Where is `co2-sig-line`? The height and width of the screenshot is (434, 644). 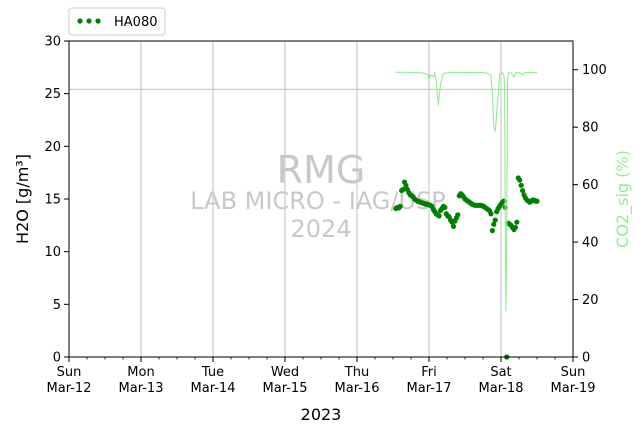 co2-sig-line is located at coordinates (466, 191).